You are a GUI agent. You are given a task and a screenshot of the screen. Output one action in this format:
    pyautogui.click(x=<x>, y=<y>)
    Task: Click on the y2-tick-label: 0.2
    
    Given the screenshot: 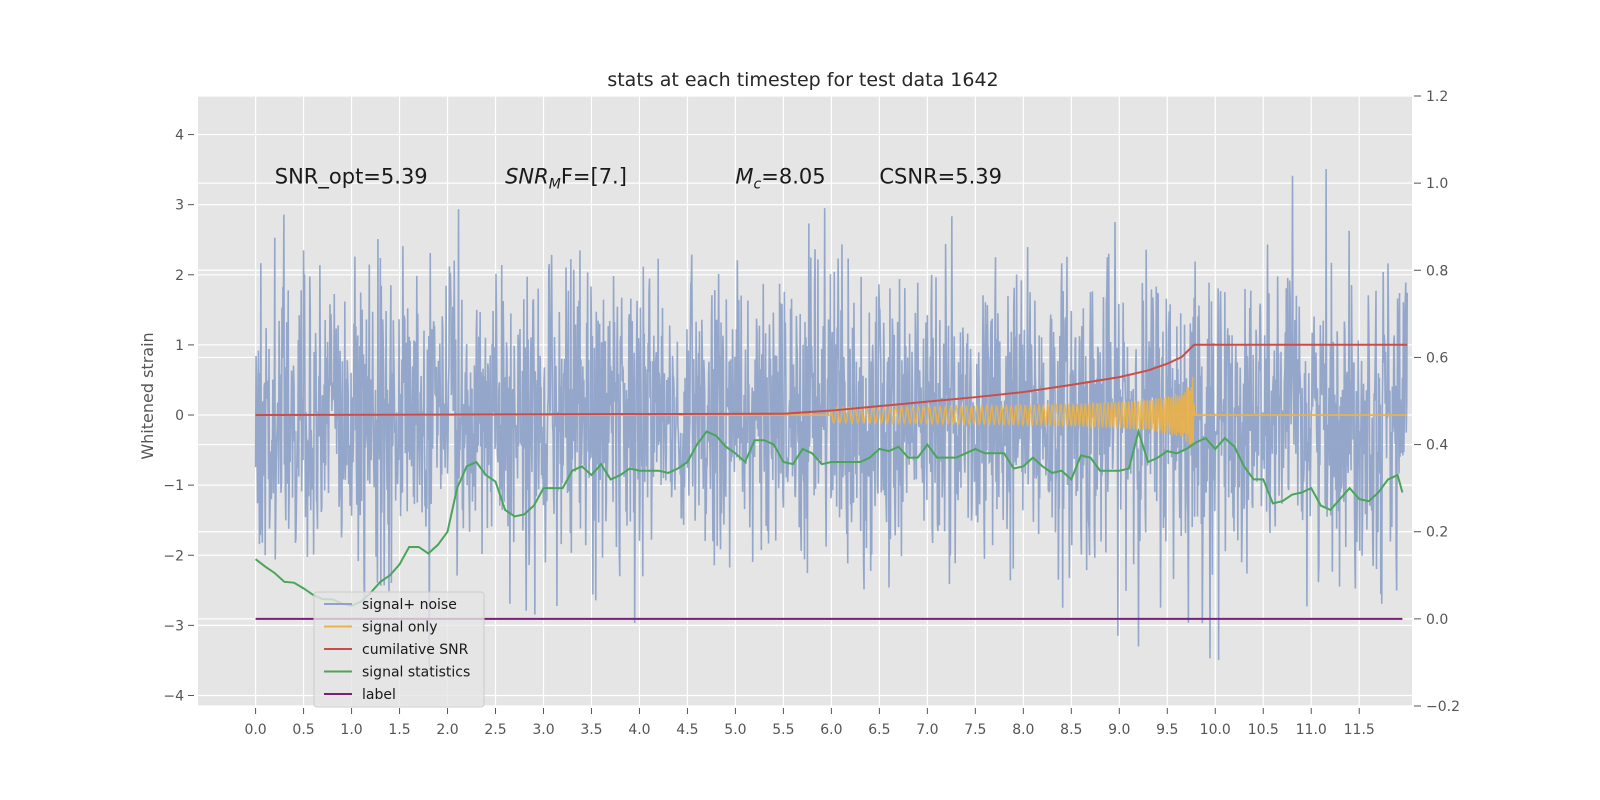 What is the action you would take?
    pyautogui.click(x=1437, y=533)
    